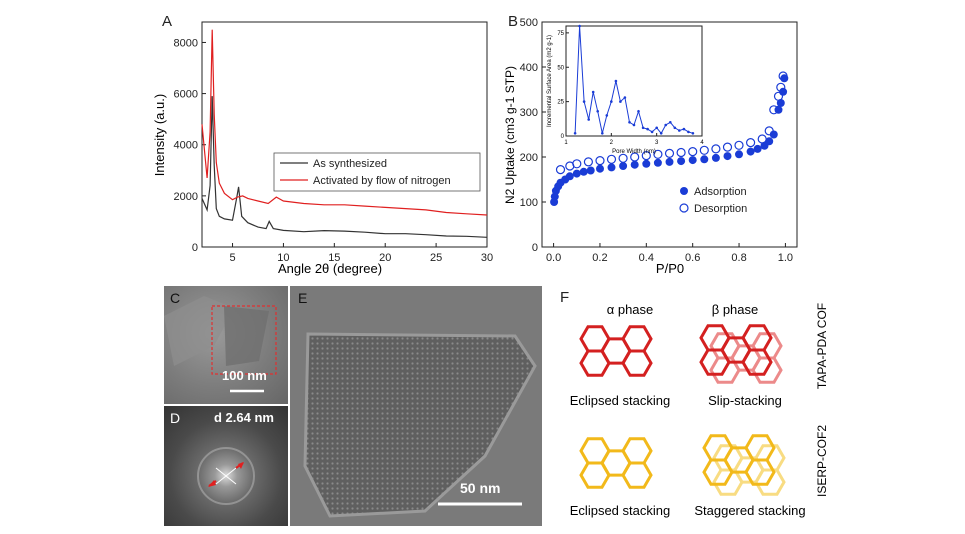 The width and height of the screenshot is (965, 534). I want to click on d-arrowhead, so click(212, 483).